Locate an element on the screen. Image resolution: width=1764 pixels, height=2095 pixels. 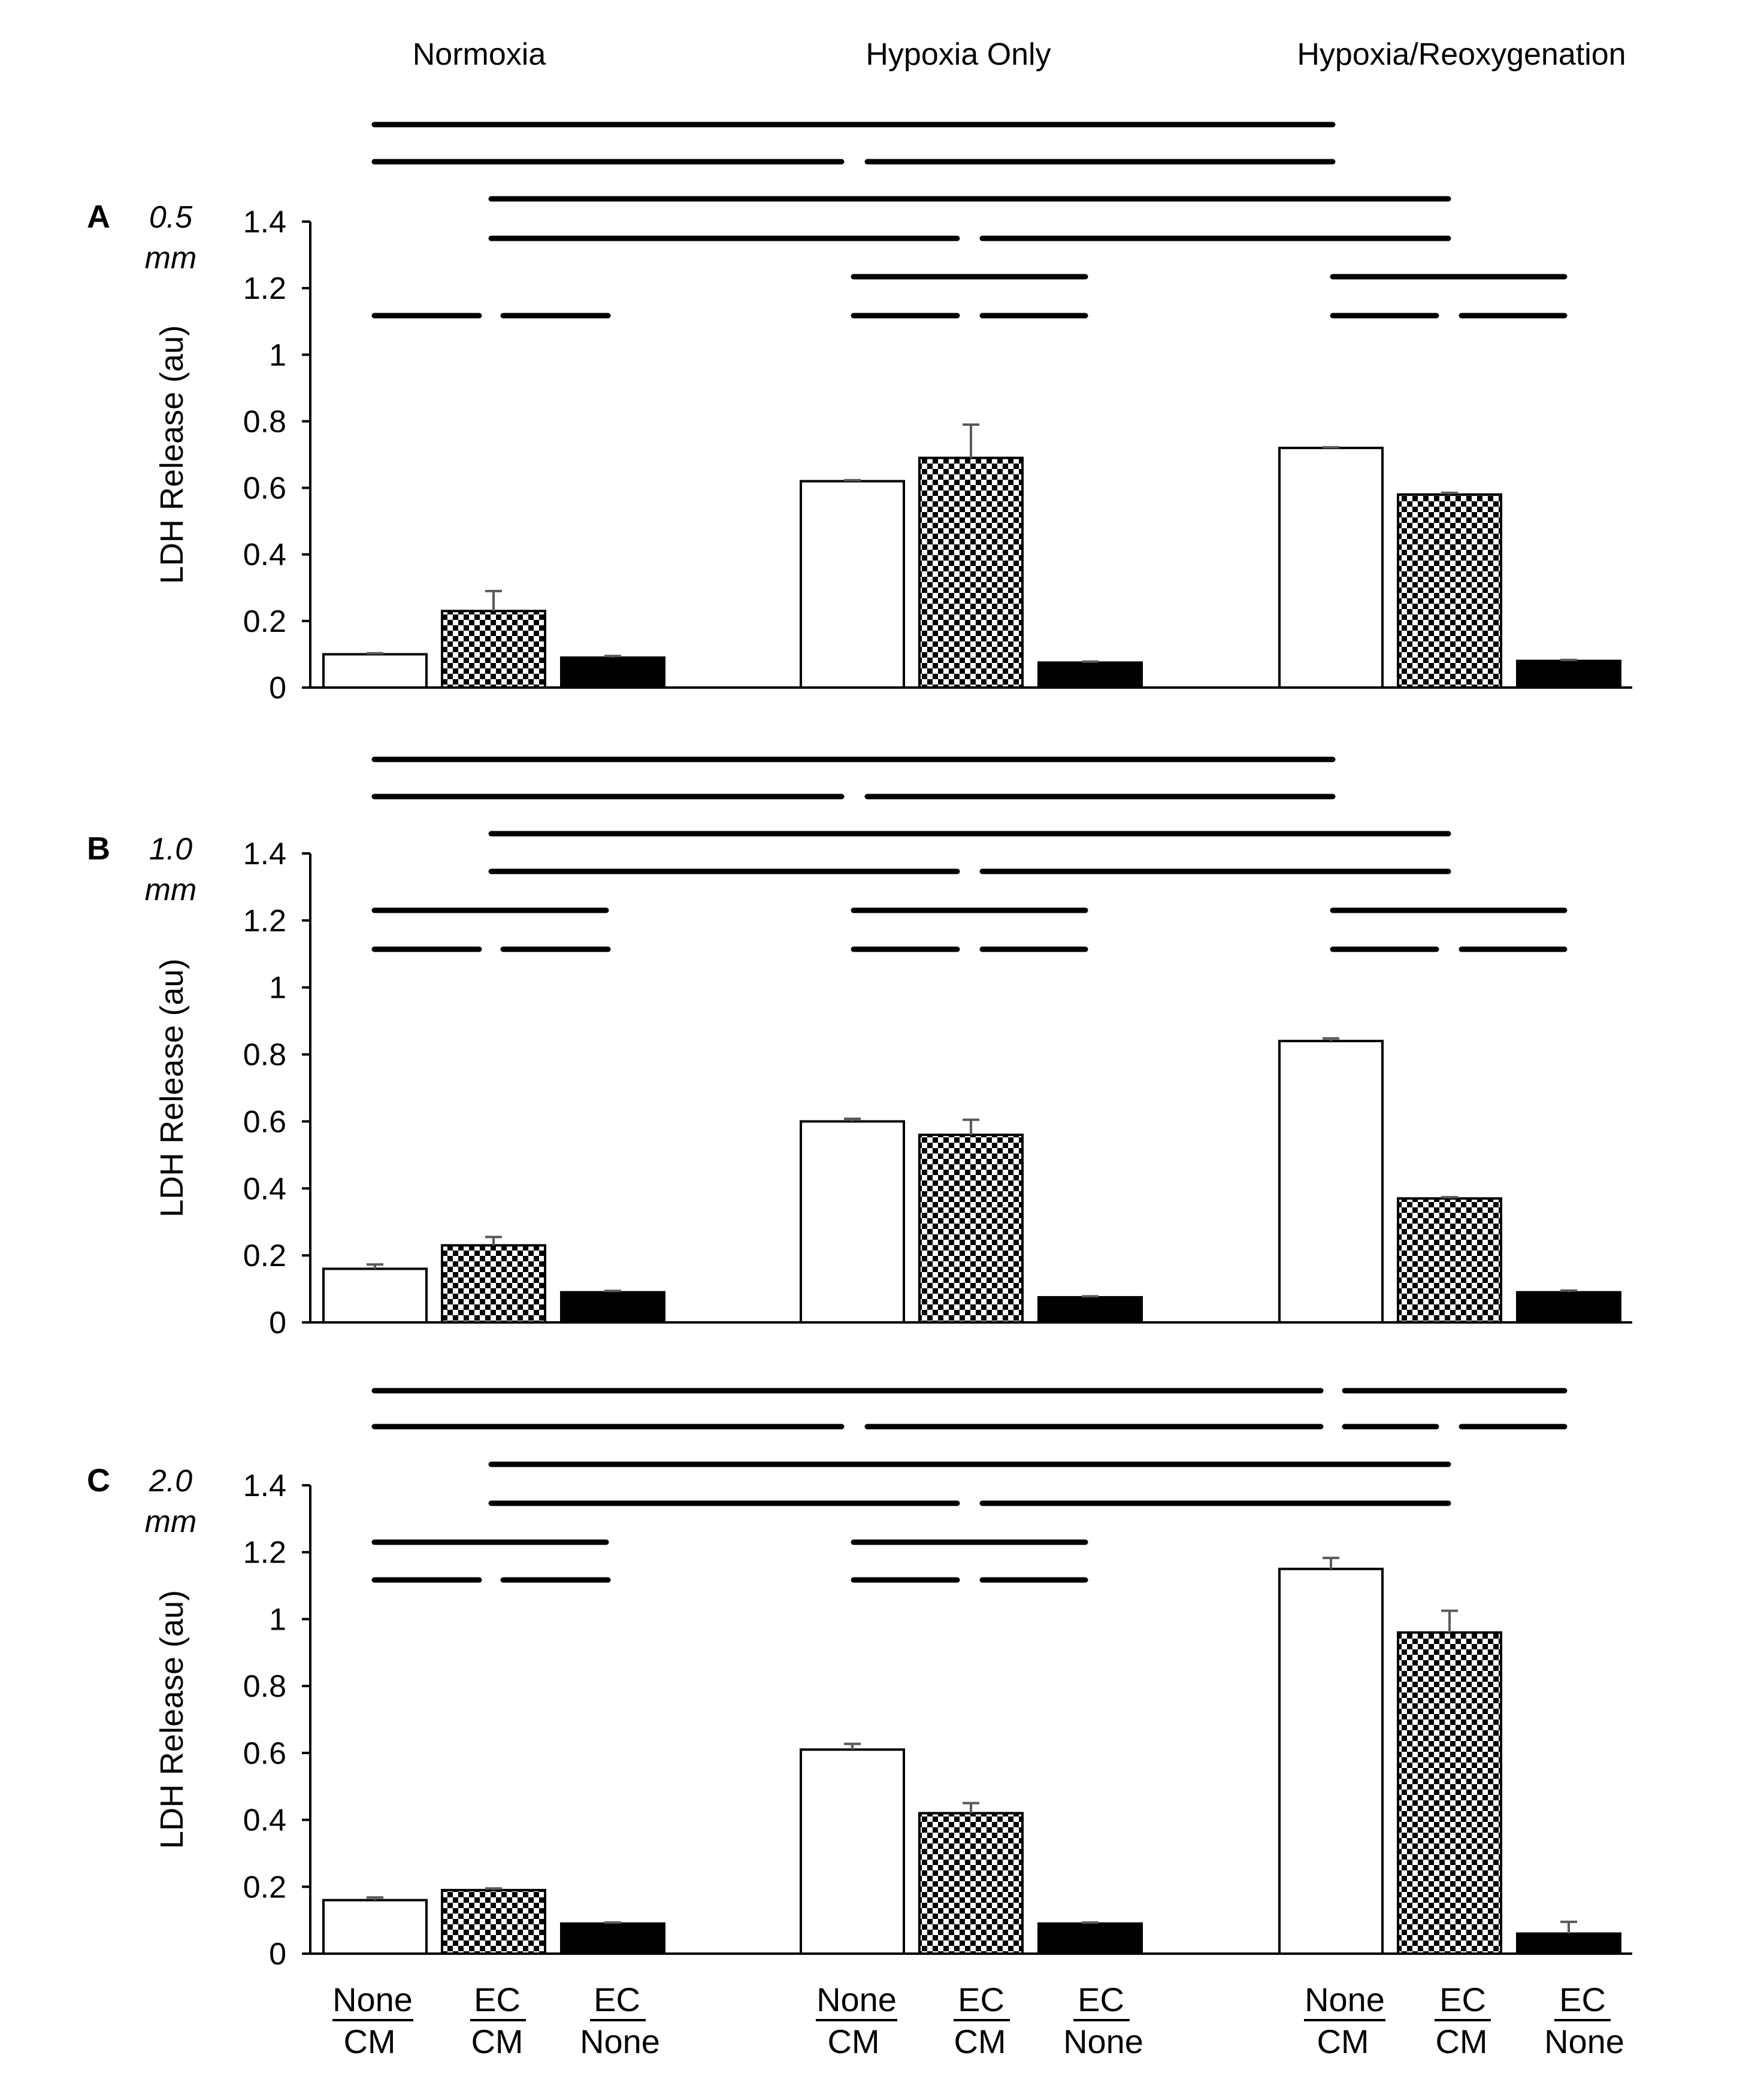
xlabel-reox-ec-top: EC is located at coordinates (1462, 1999).